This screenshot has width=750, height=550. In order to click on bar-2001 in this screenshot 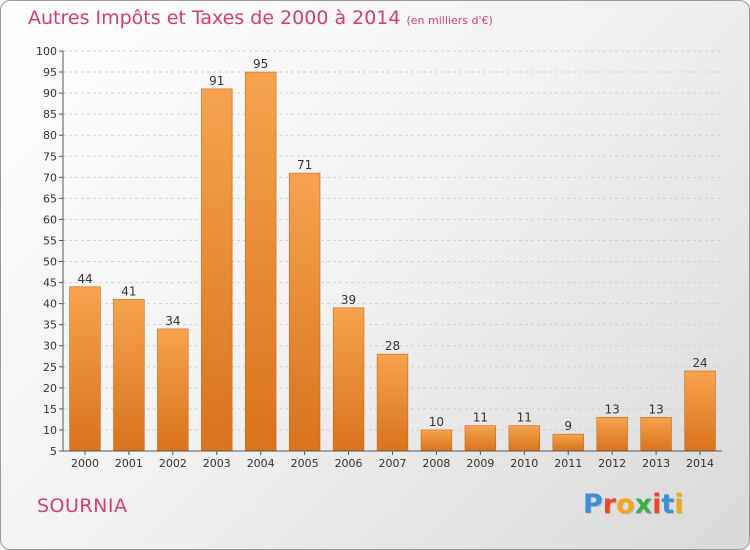, I will do `click(129, 375)`.